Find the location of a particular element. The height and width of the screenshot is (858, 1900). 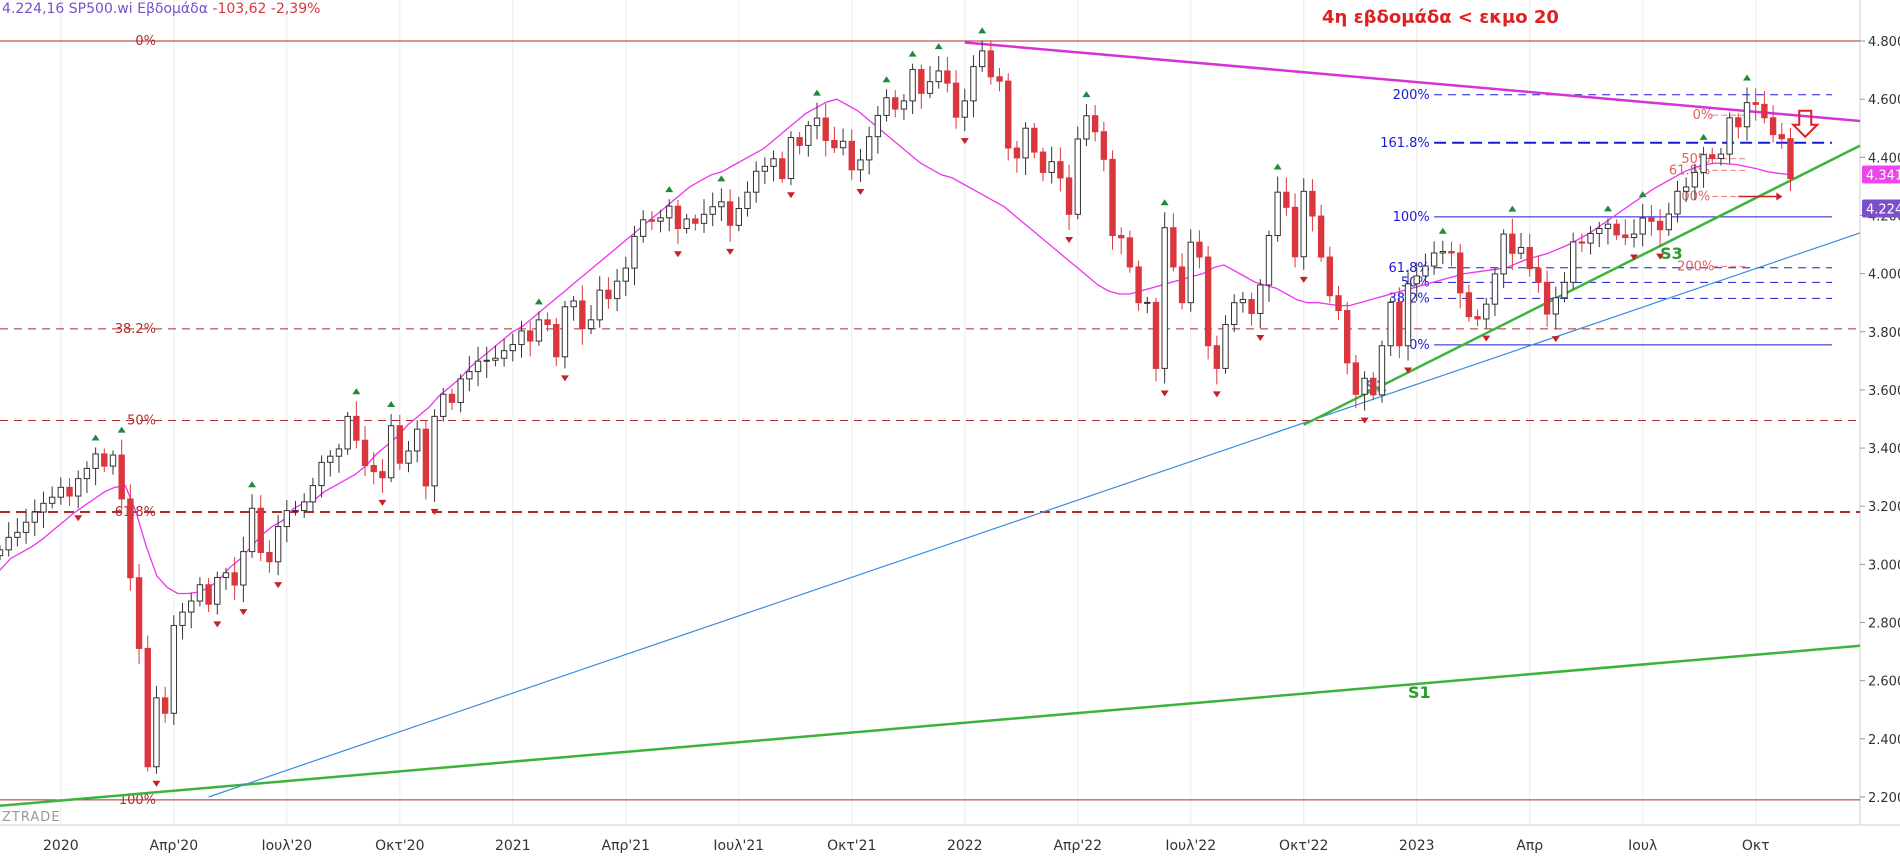

x-tick-label: Ιουλ'22 is located at coordinates (1190, 846).